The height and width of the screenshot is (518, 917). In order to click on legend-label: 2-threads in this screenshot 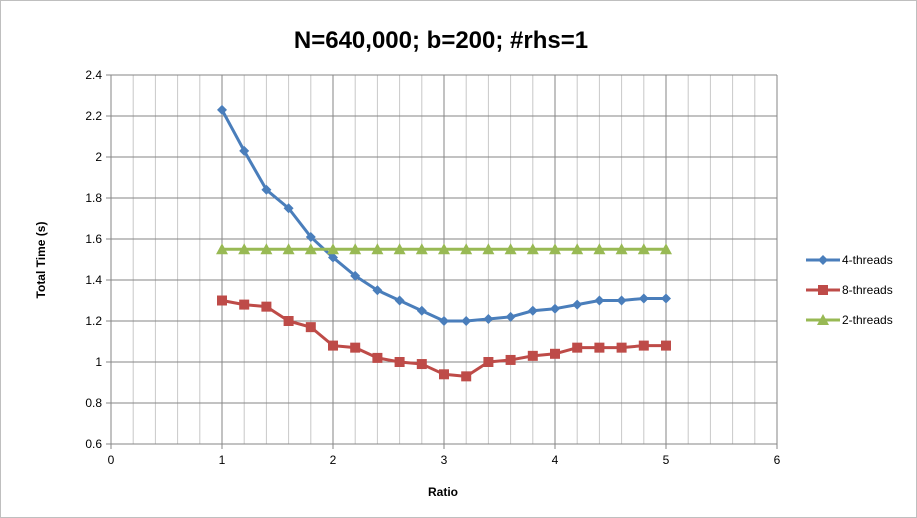, I will do `click(867, 320)`.